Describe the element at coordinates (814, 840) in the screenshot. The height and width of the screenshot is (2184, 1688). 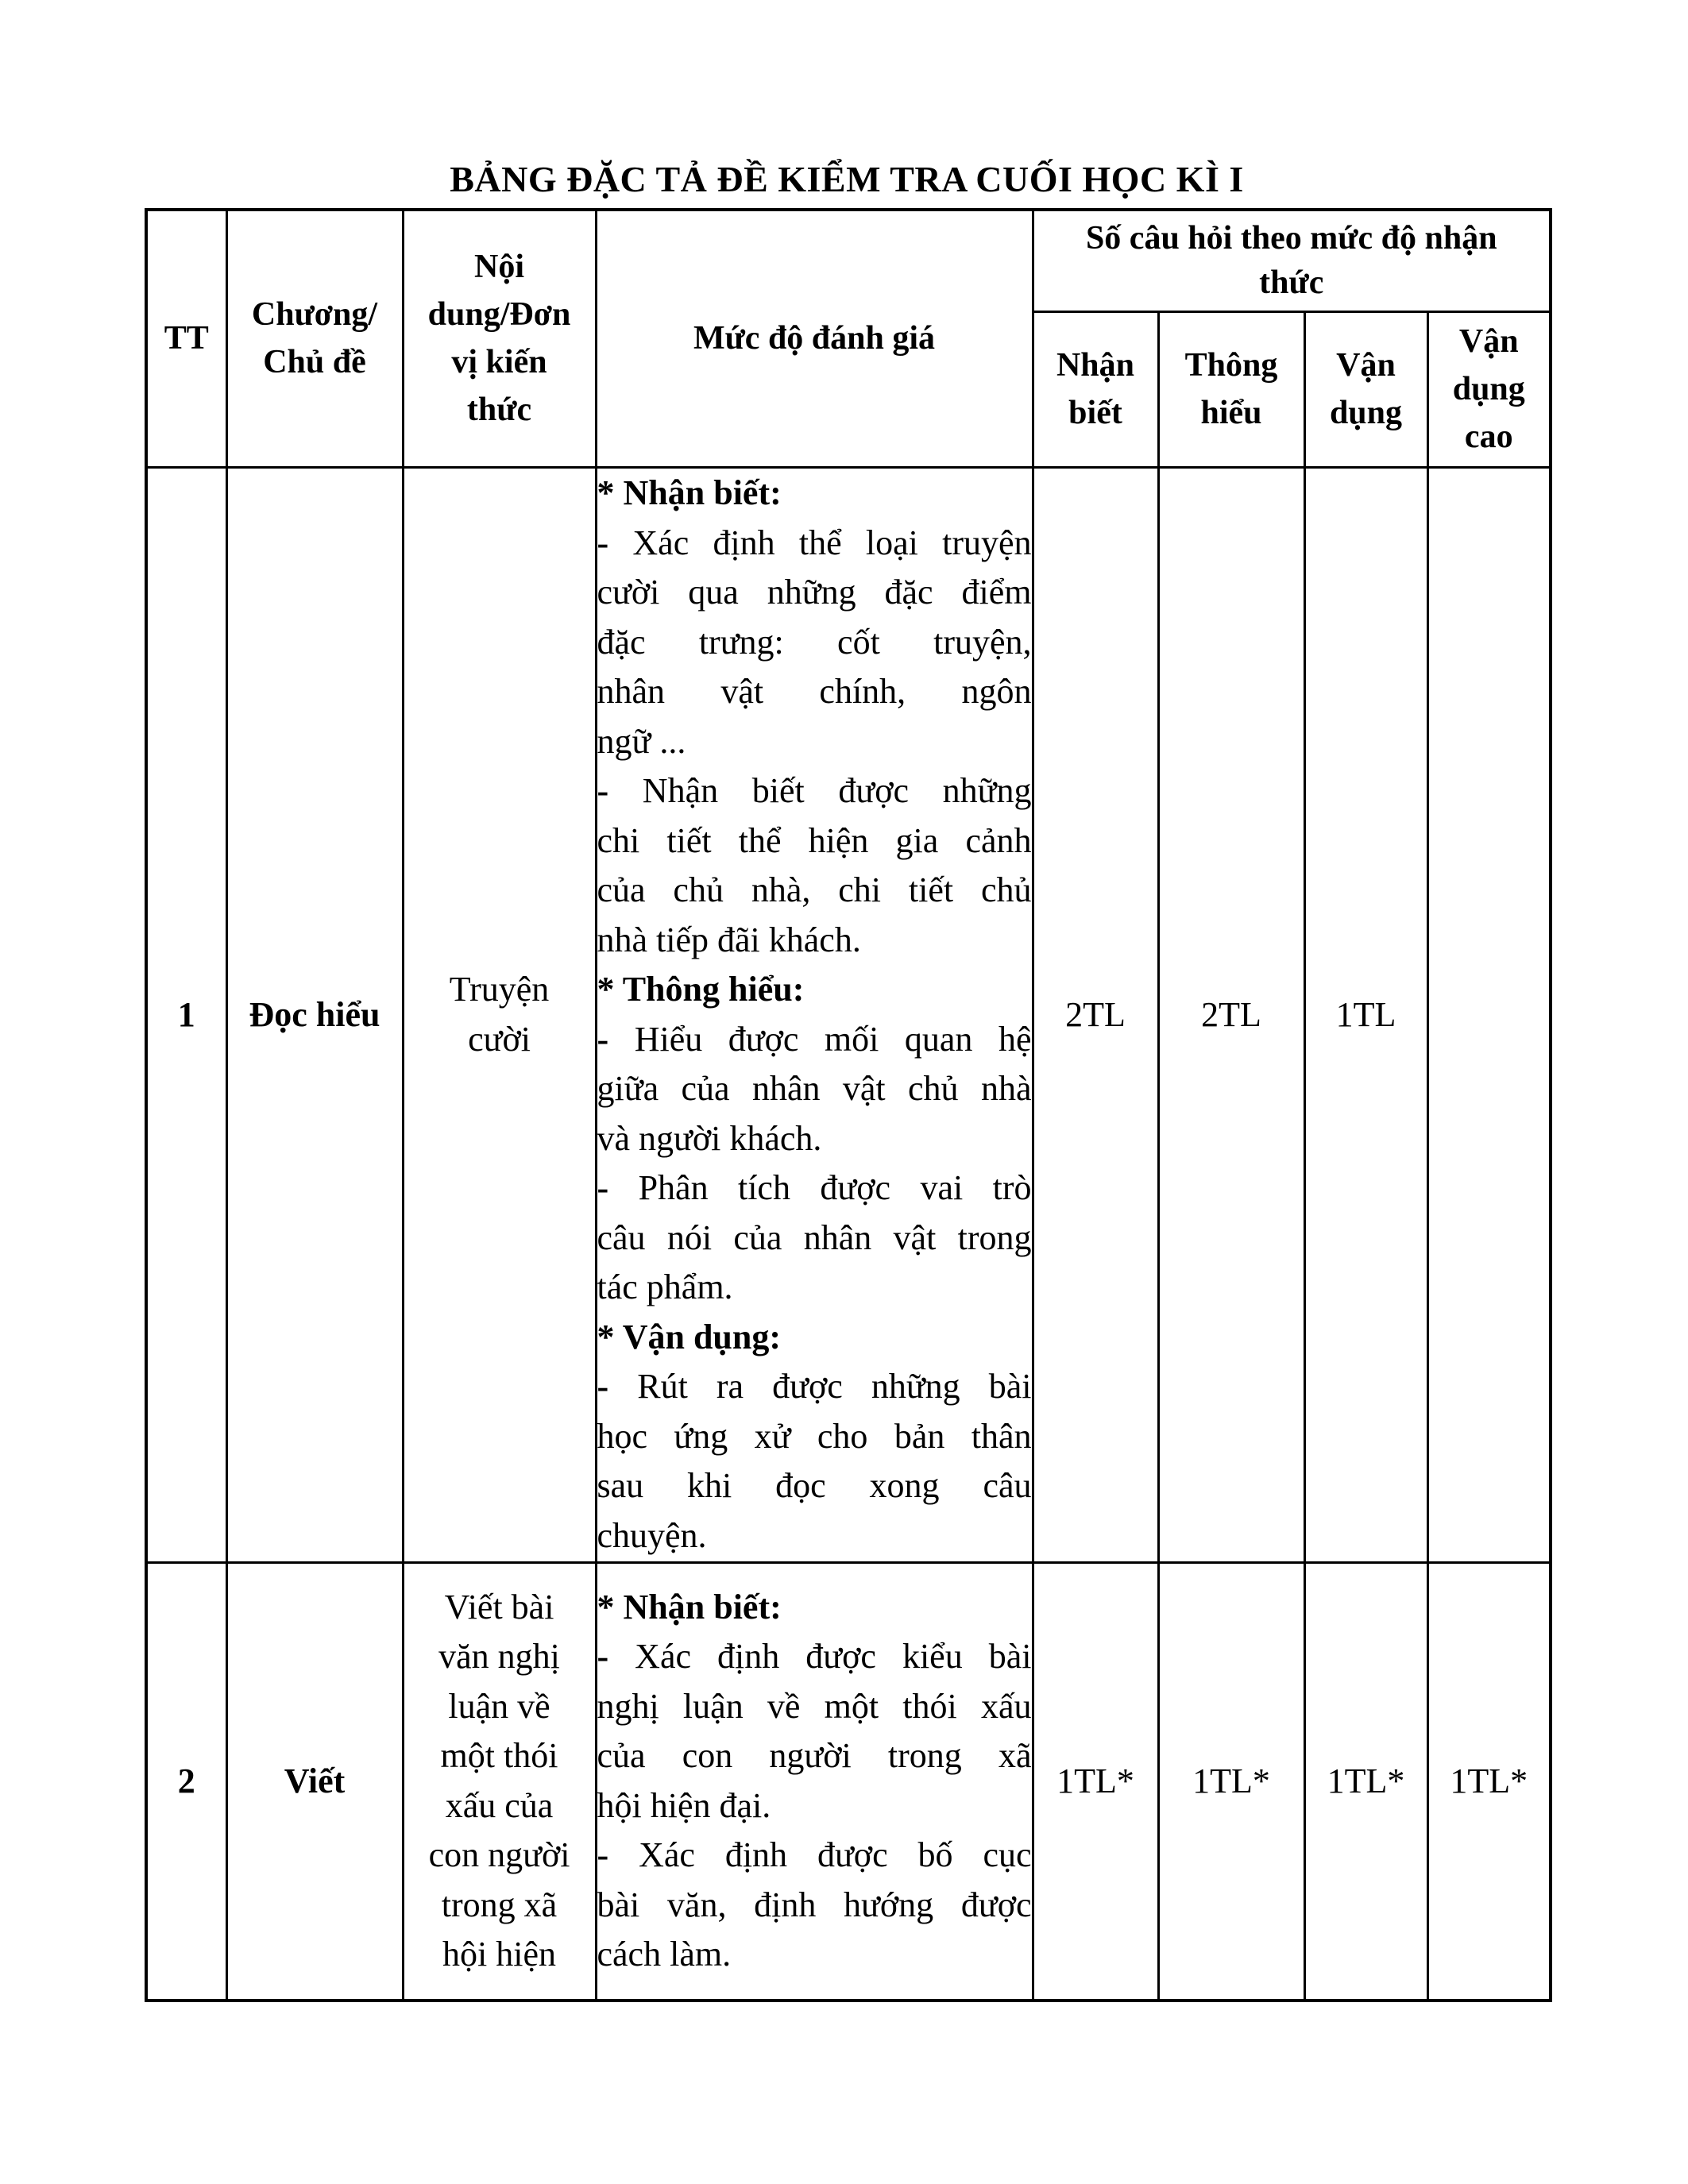
I see `text-line: chi tiết thể hiện gia cảnh` at that location.